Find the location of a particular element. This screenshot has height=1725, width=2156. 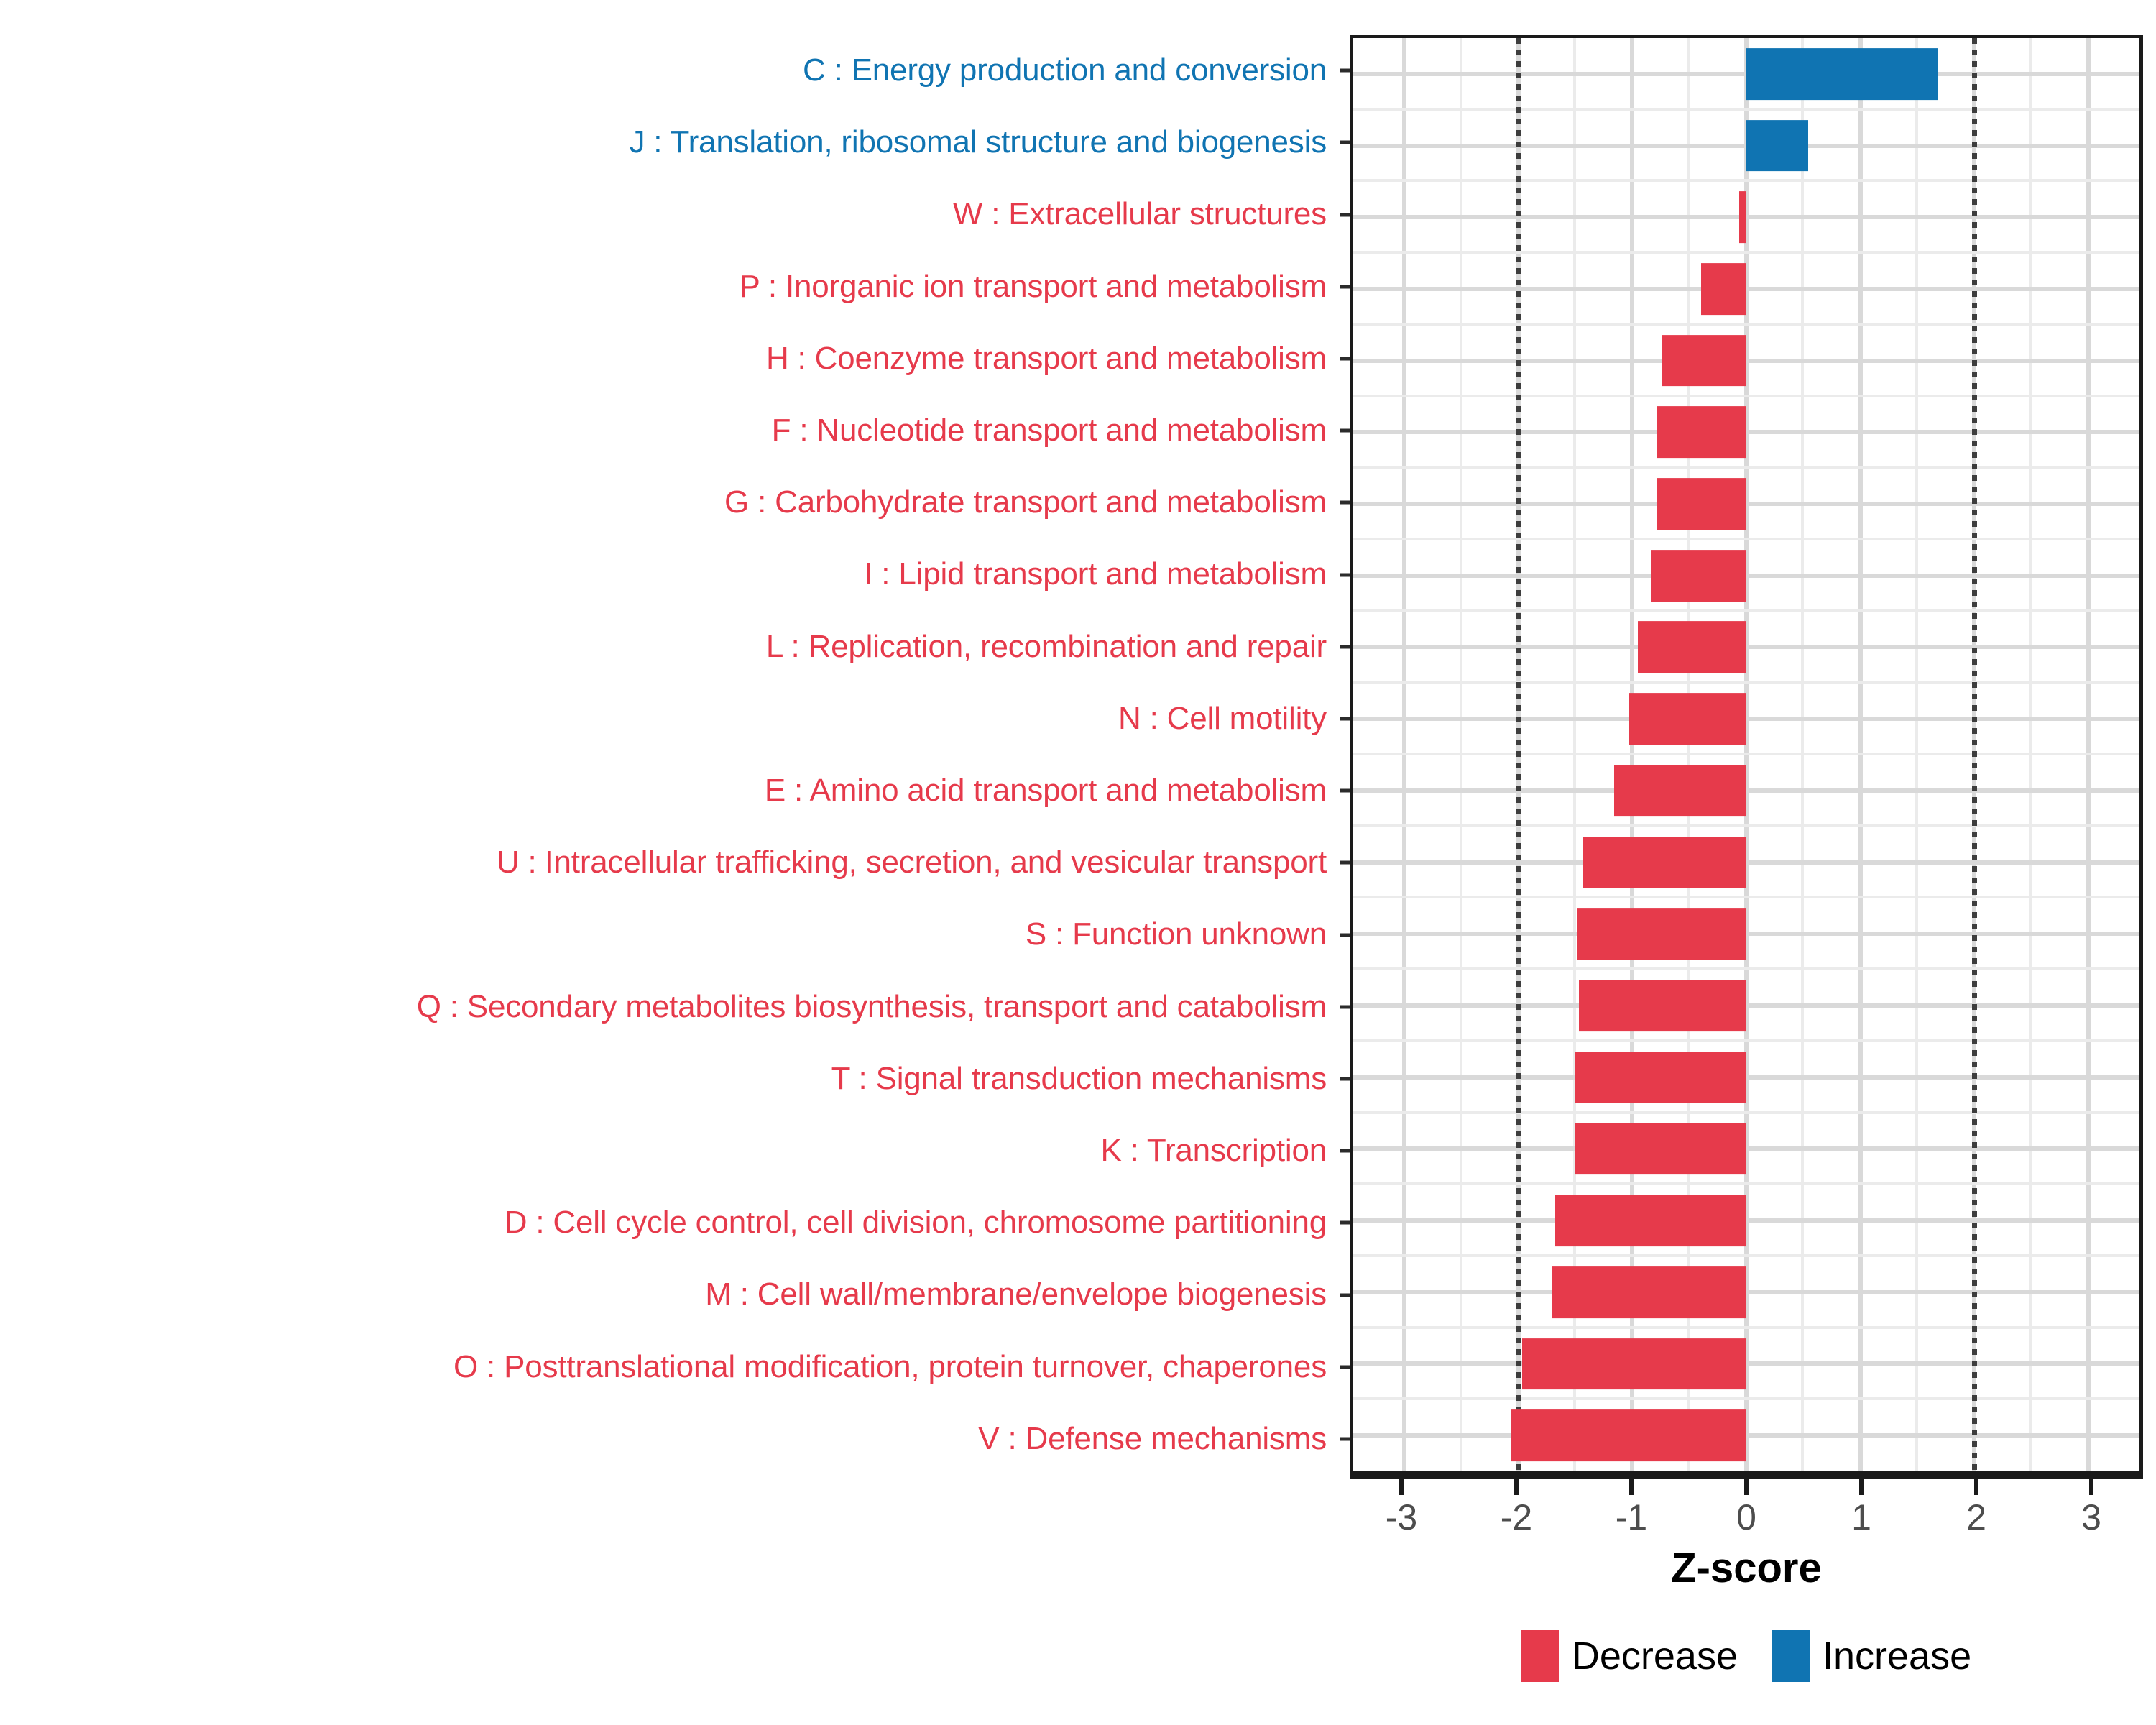

category-label: N : Cell motility is located at coordinates (1222, 718).